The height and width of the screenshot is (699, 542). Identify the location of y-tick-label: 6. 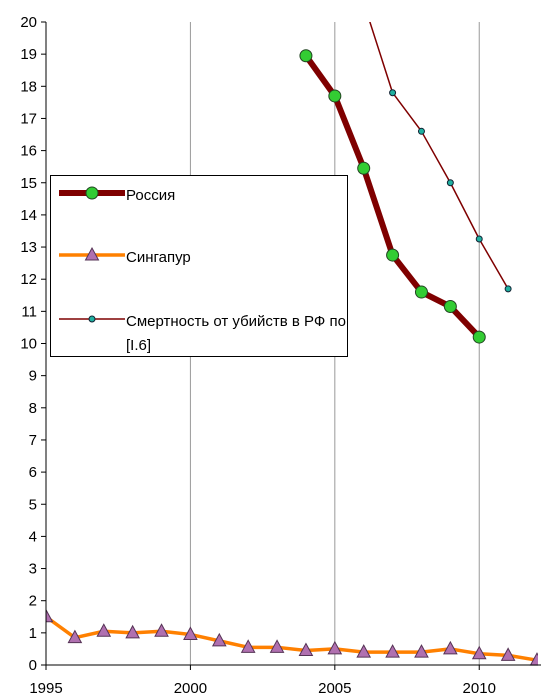
(33, 472).